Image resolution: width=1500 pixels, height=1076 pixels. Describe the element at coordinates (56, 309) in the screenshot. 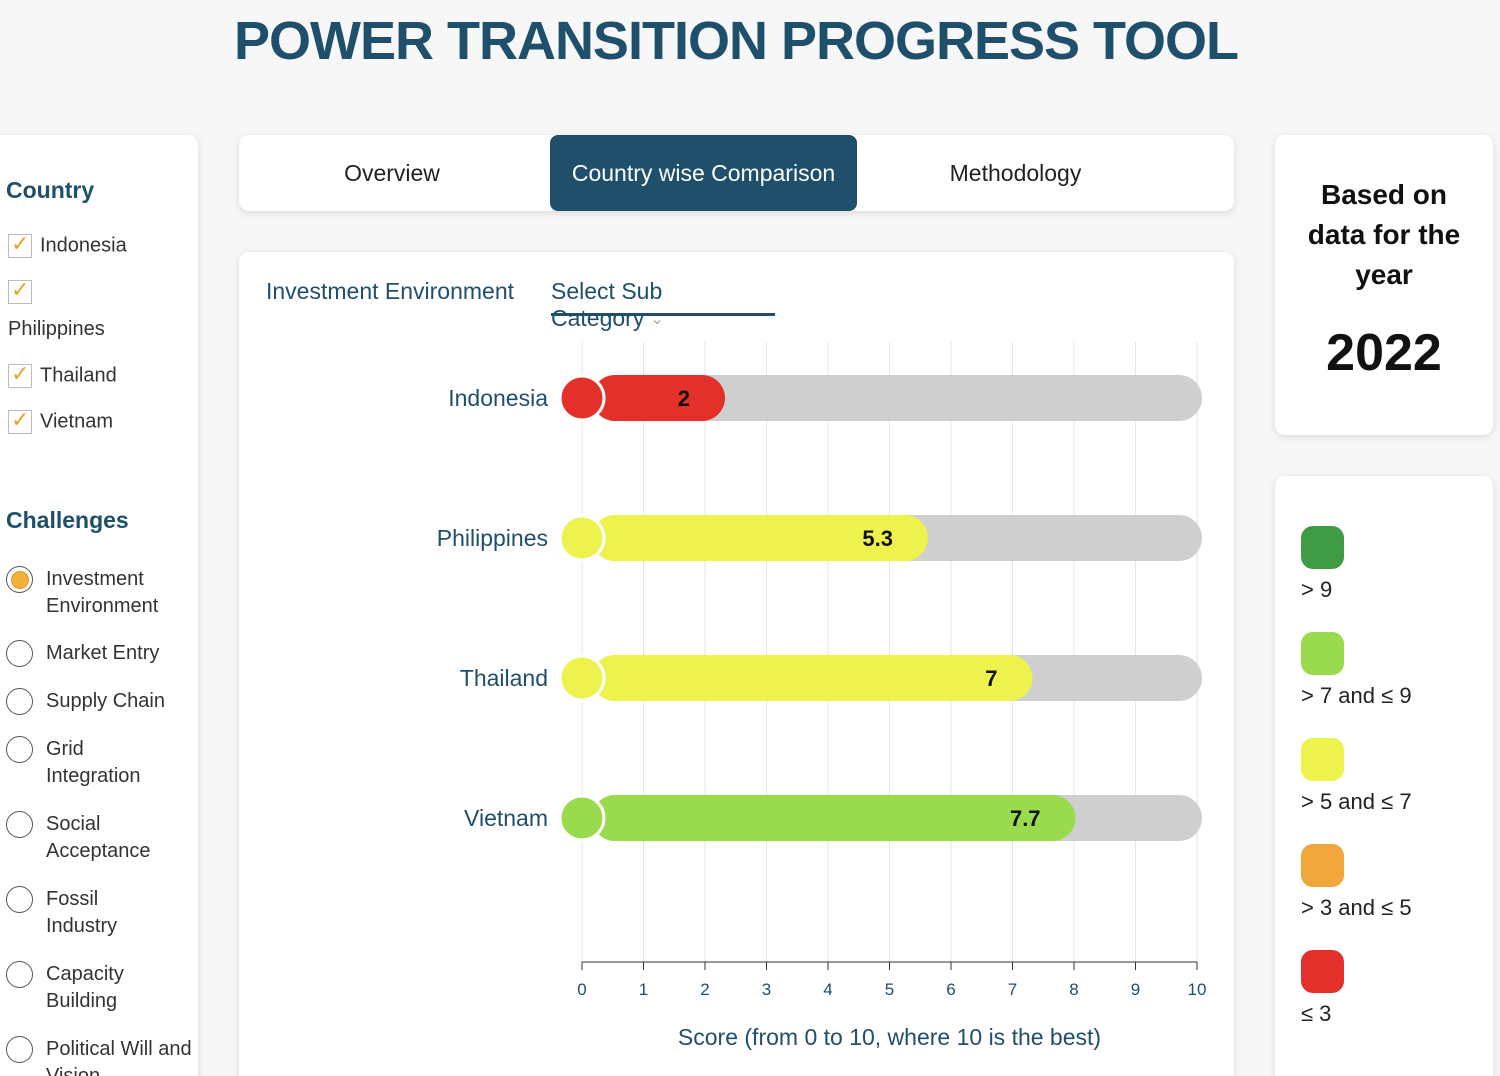

I see `country-checkbox-philippines: ✓ Philippines` at that location.